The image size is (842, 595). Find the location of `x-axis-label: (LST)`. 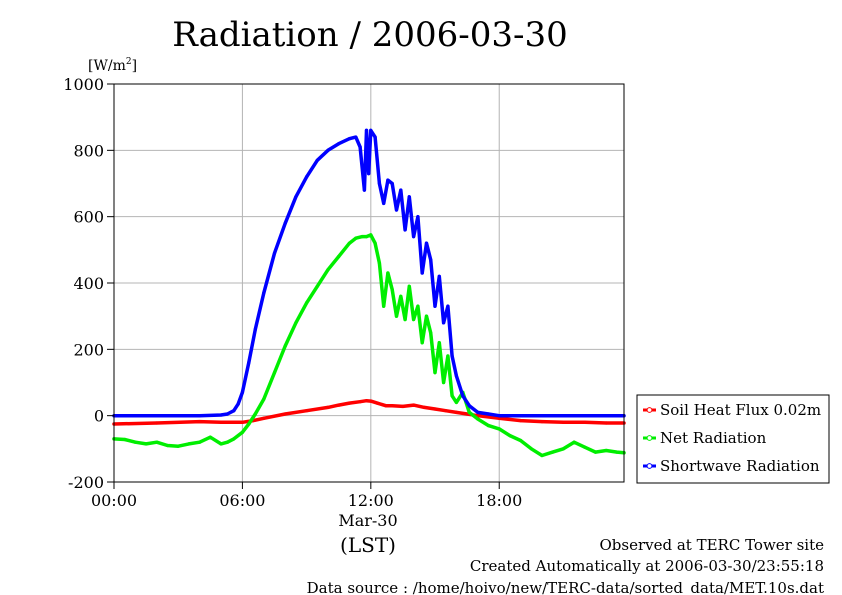

x-axis-label: (LST) is located at coordinates (368, 545).